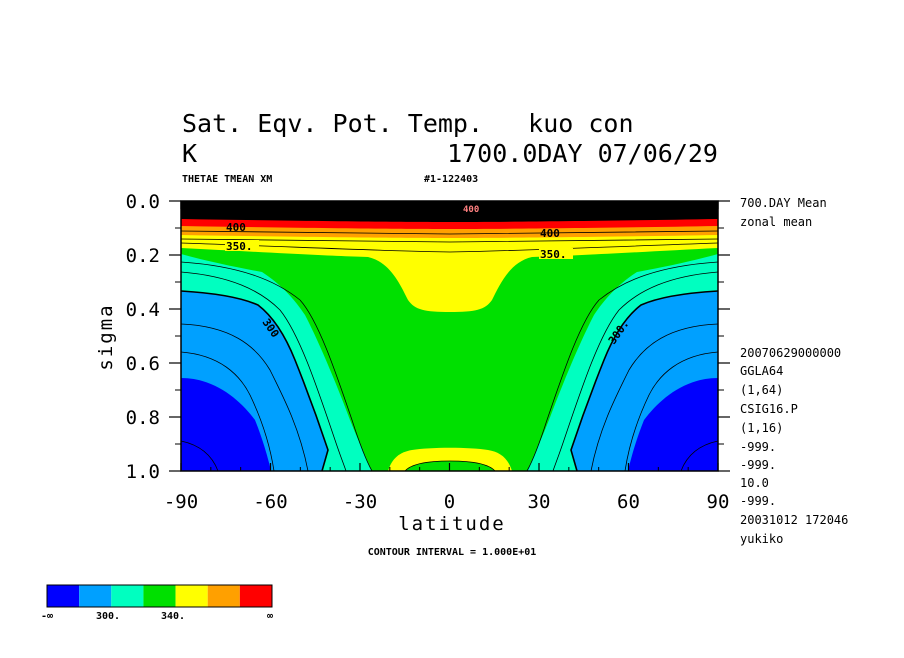  I want to click on side-note-top-2: zonal mean, so click(776, 222).